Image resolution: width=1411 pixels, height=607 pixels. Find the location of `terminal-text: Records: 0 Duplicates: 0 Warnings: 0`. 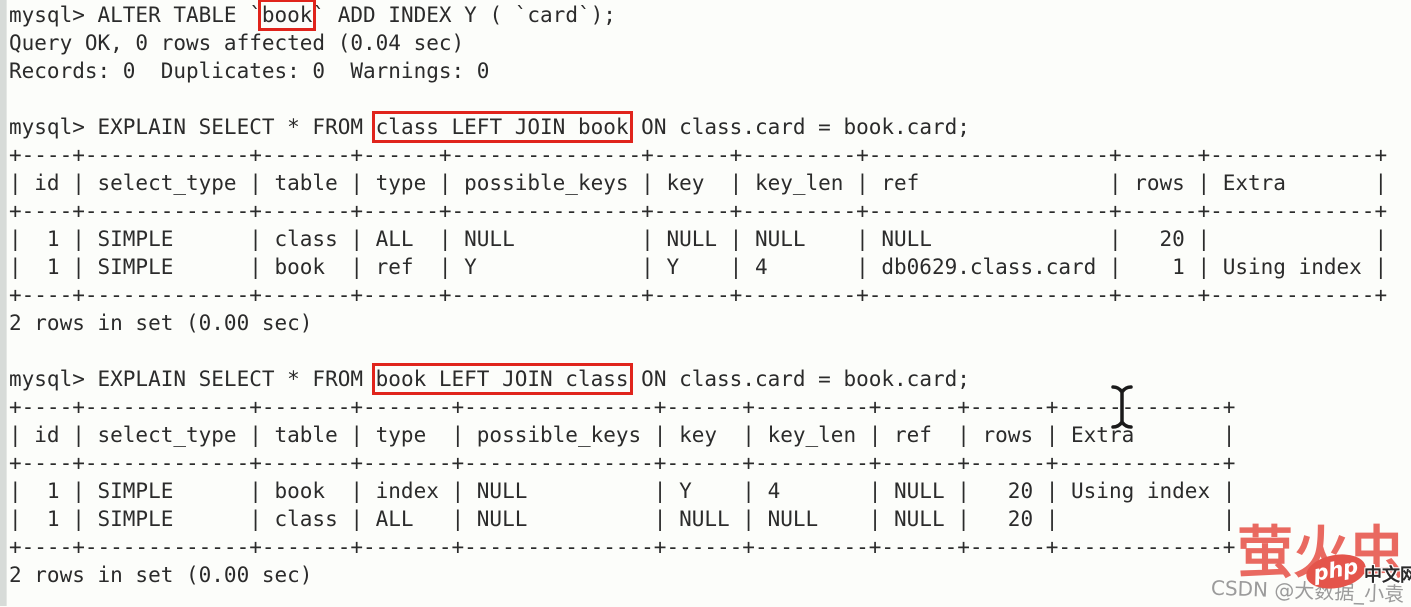

terminal-text: Records: 0 Duplicates: 0 Warnings: 0 is located at coordinates (249, 71).